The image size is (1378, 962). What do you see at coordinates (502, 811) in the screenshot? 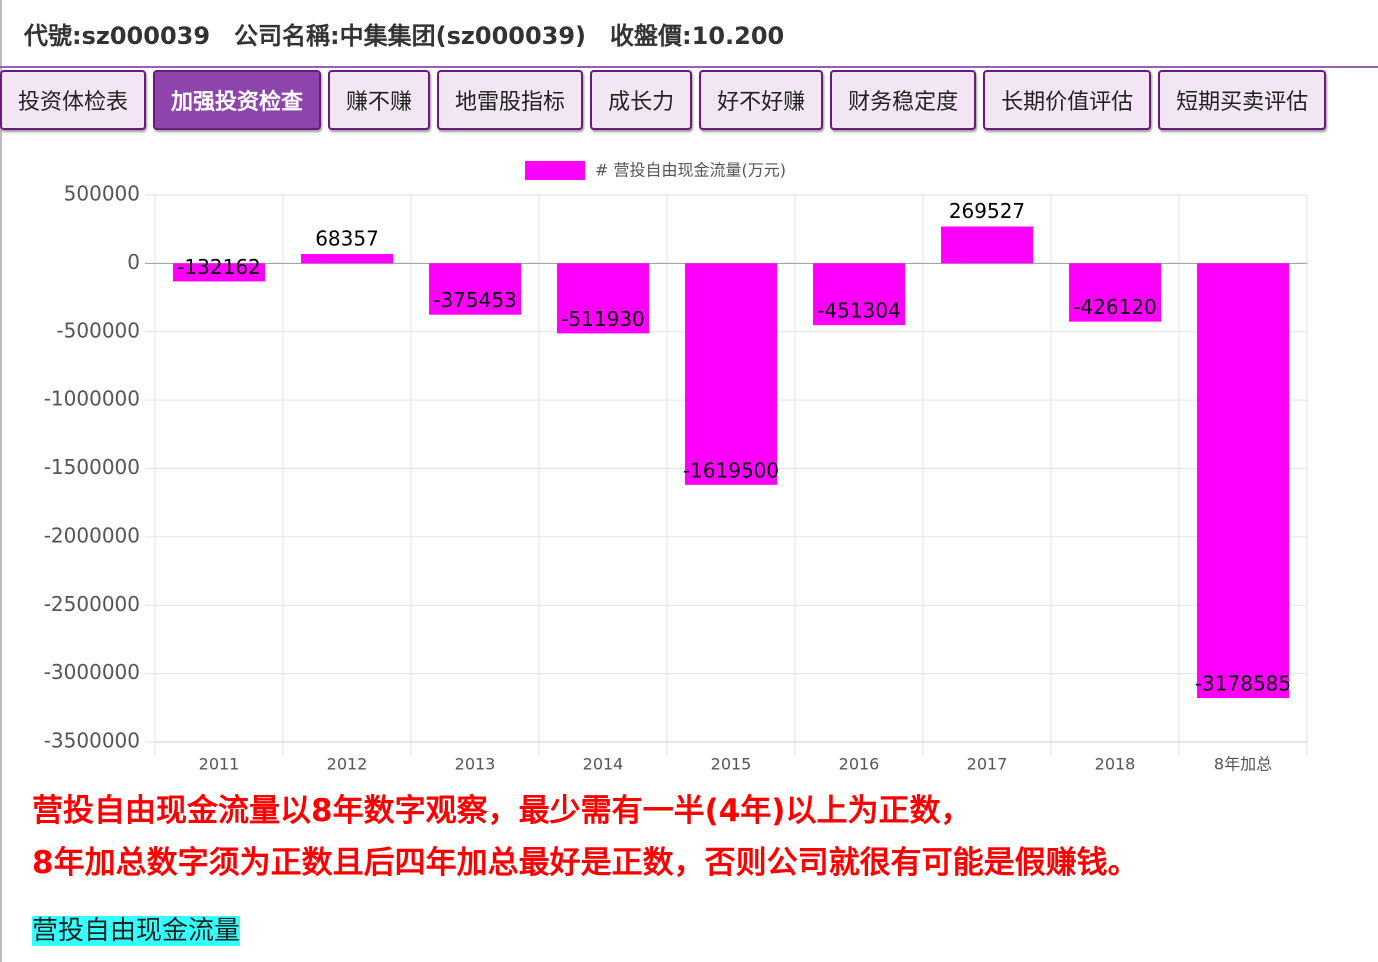
I see `note-line: 营投自由现金流量以8年数字观察，最少需有一半(4年)以上为正数，` at bounding box center [502, 811].